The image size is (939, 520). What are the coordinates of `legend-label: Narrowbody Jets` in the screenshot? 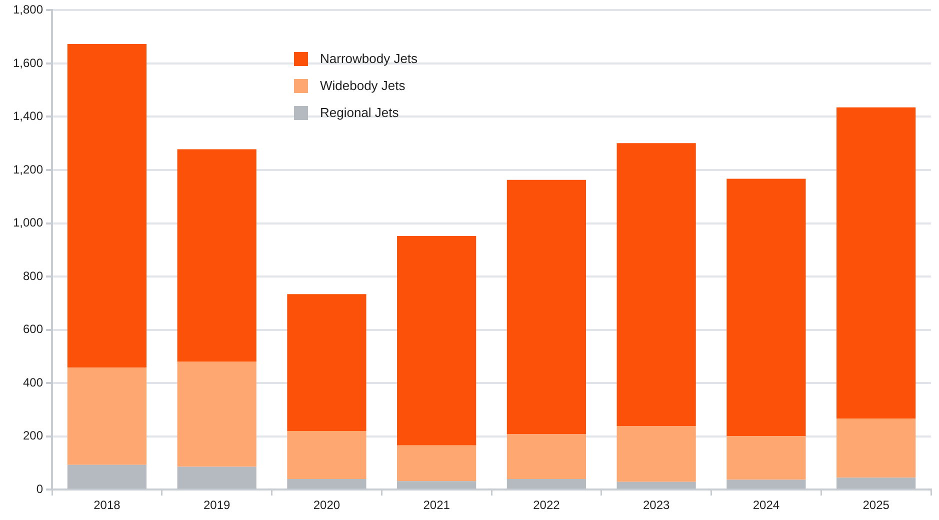 It's located at (369, 58).